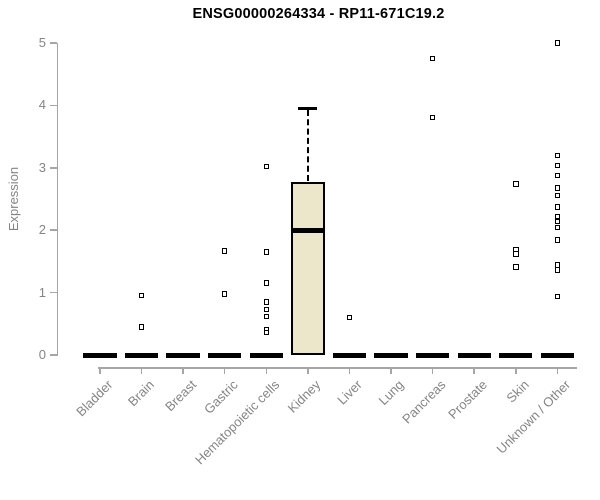 This screenshot has height=500, width=600. I want to click on y-tick-label: 3, so click(42, 167).